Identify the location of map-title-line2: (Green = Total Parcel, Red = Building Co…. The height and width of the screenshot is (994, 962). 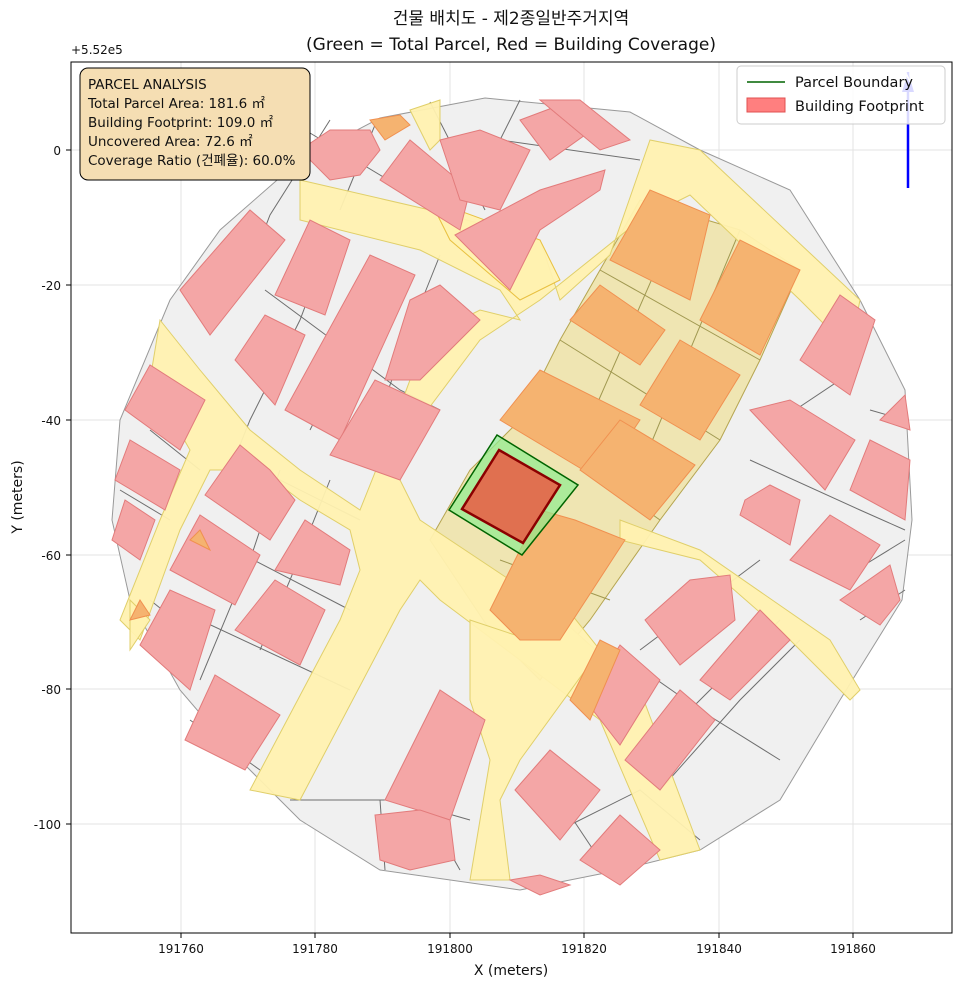
(511, 45).